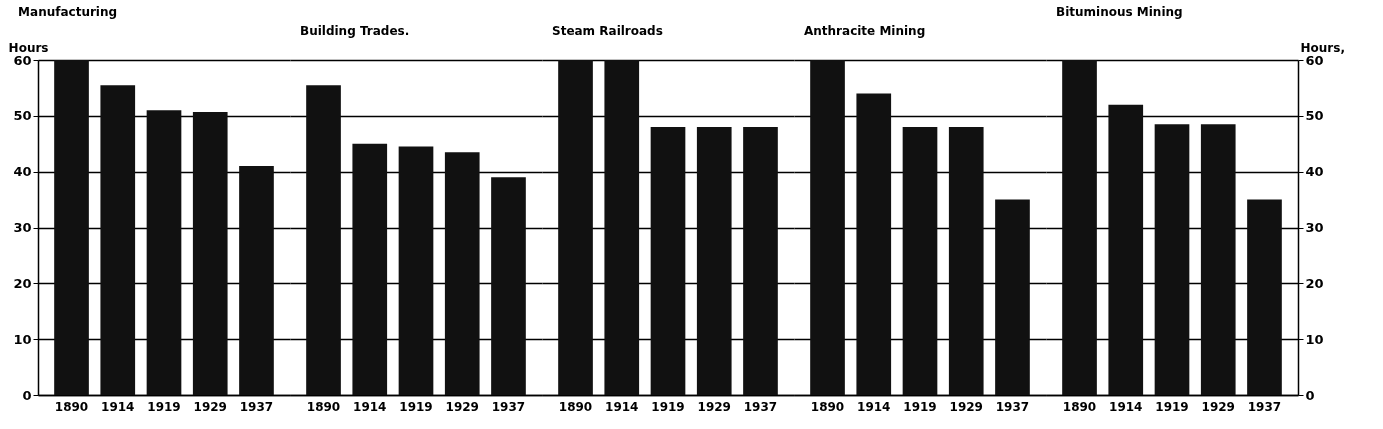 The height and width of the screenshot is (429, 1383). I want to click on chart-title: Manufacturing, so click(68, 12).